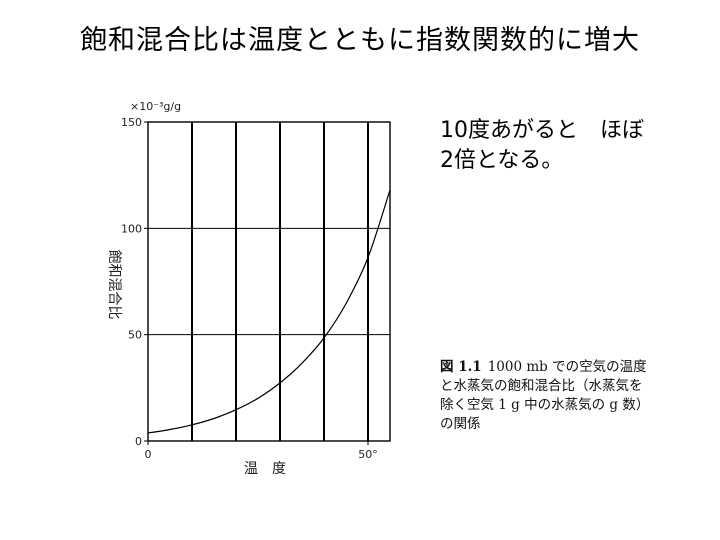 The height and width of the screenshot is (540, 720). Describe the element at coordinates (502, 160) in the screenshot. I see `note-line-2: 2倍となる。` at that location.